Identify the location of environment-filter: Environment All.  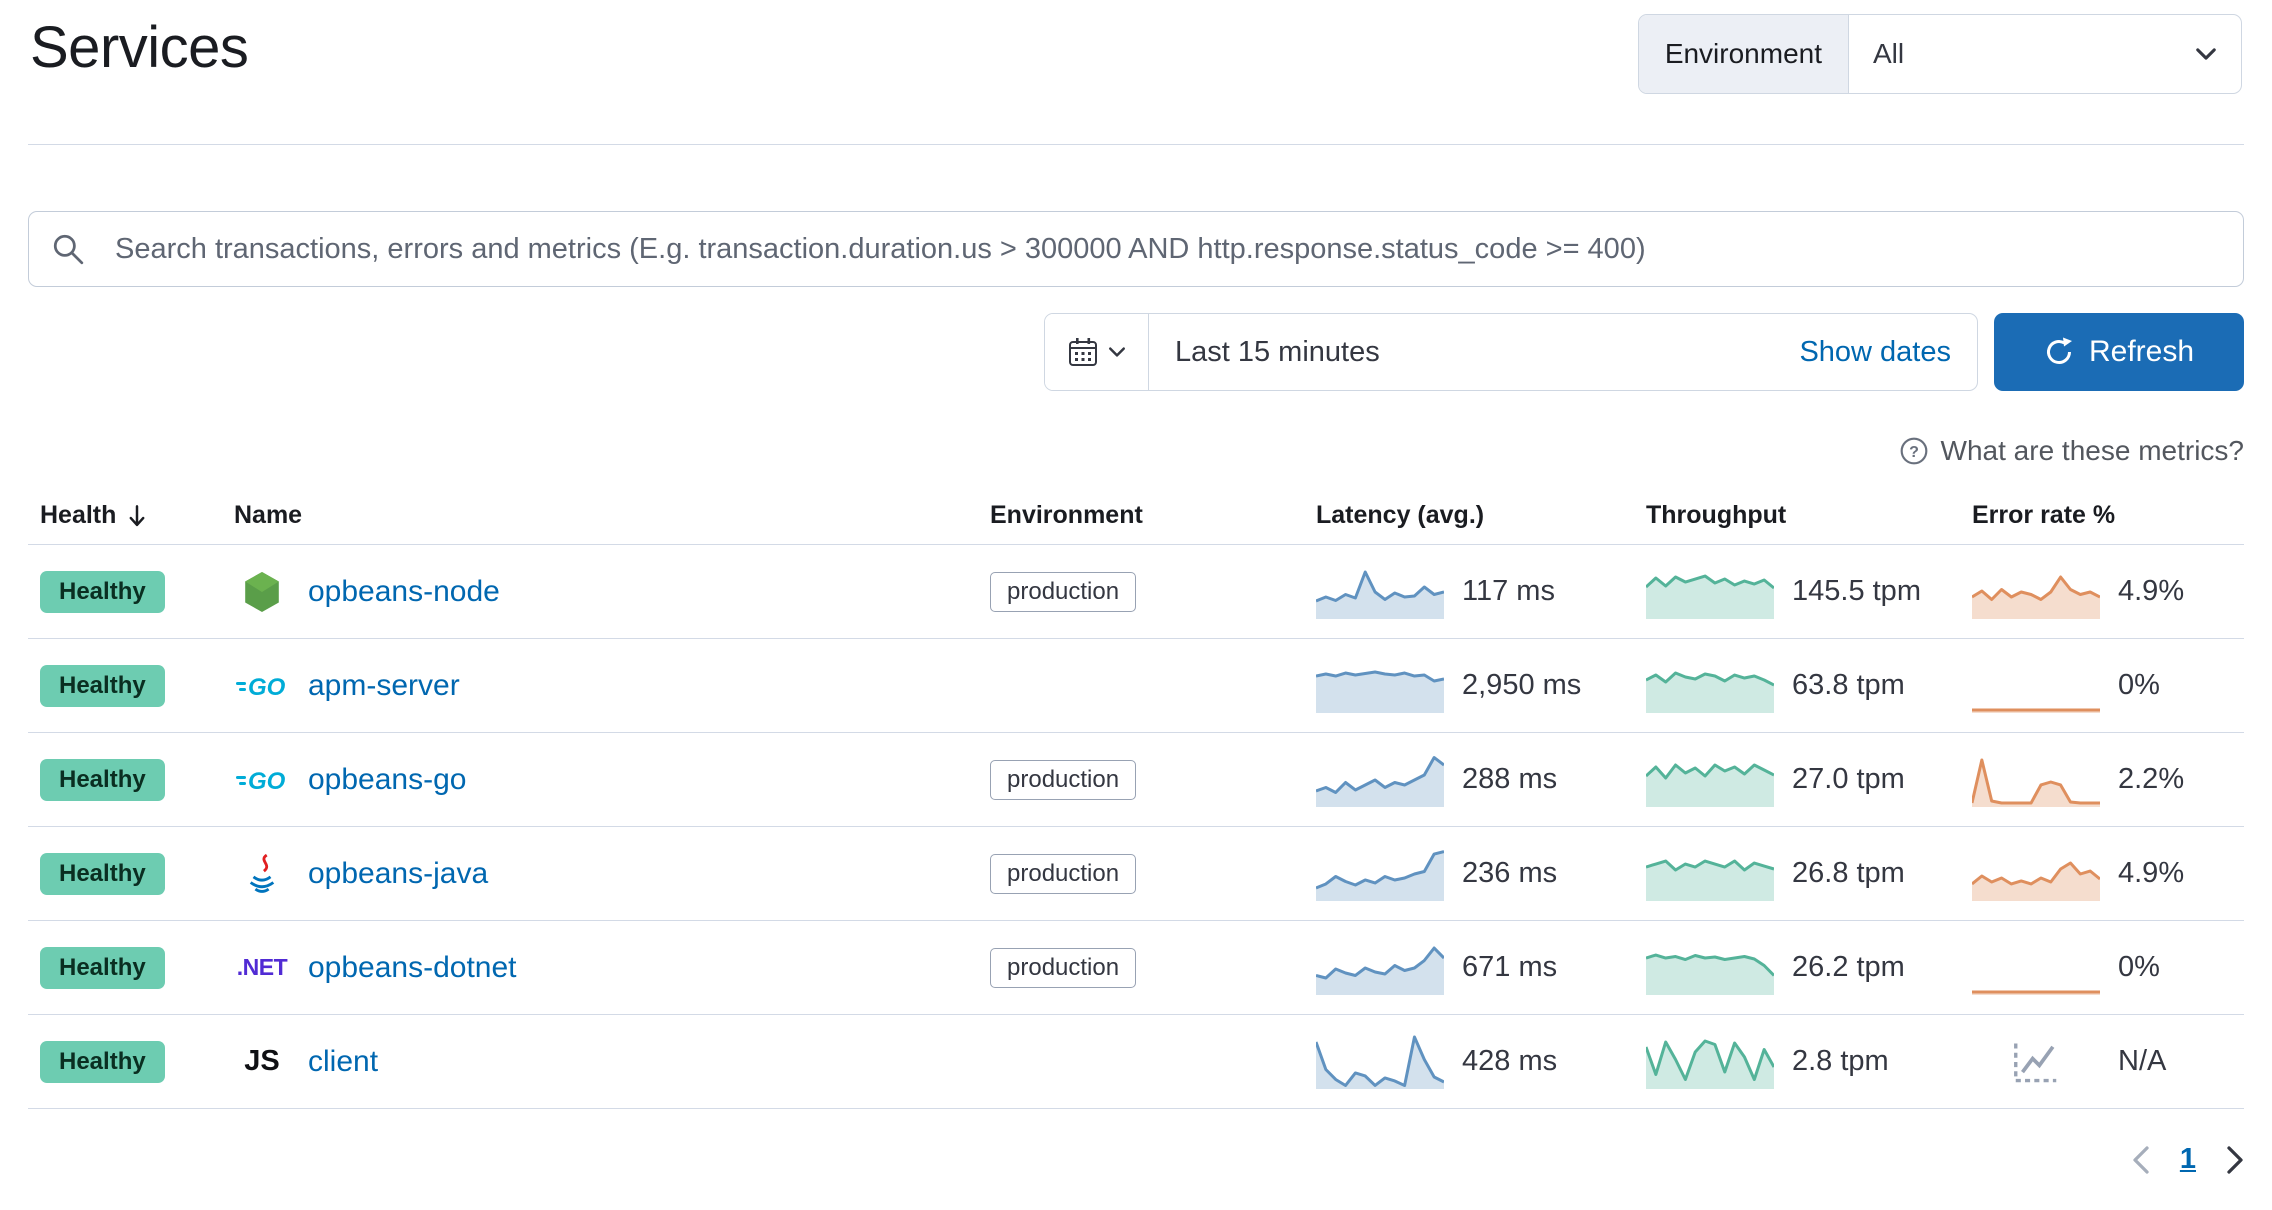
(1939, 54).